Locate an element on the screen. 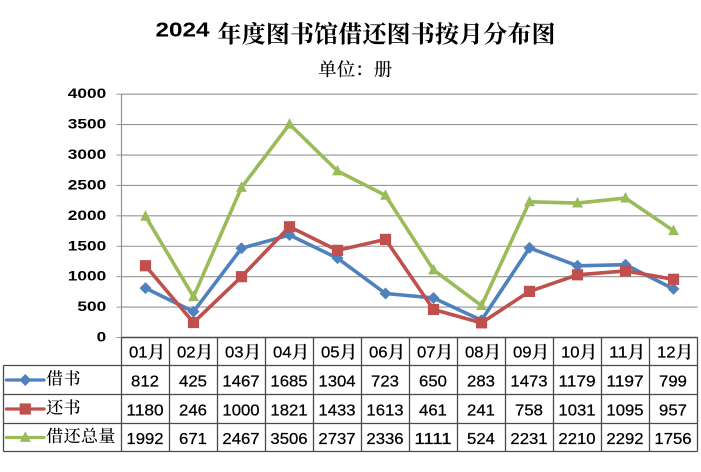 This screenshot has height=472, width=701. svg-text: 2231 is located at coordinates (528, 439).